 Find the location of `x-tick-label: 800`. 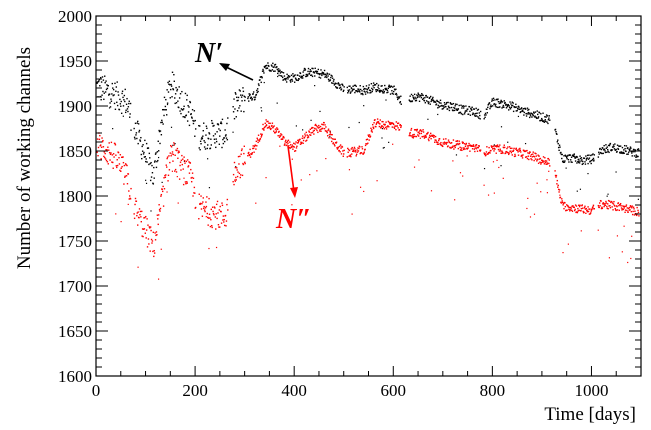

x-tick-label: 800 is located at coordinates (493, 390).